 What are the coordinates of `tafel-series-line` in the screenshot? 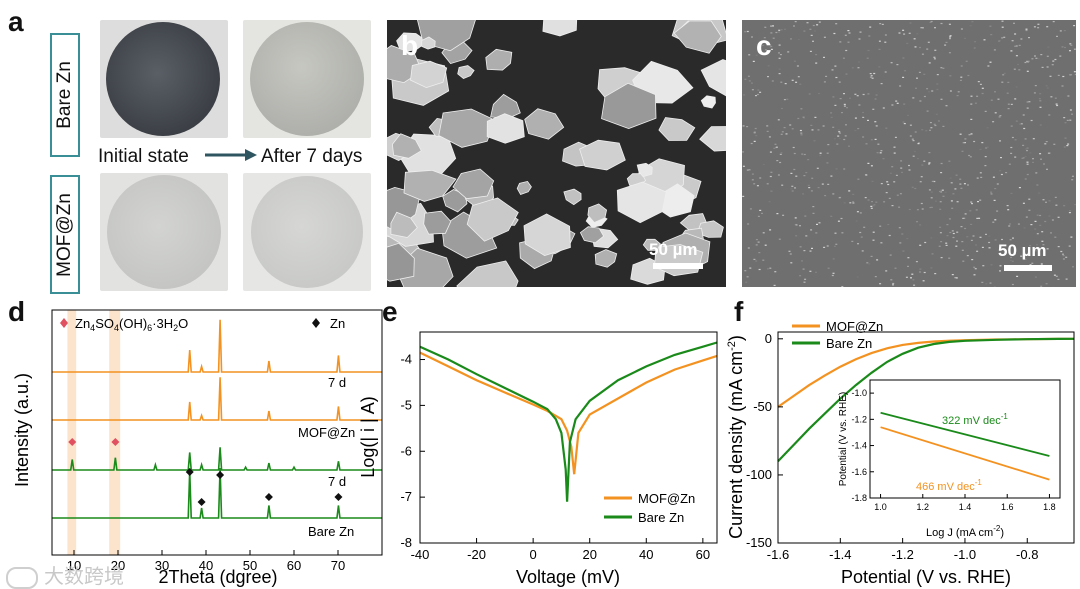 It's located at (568, 422).